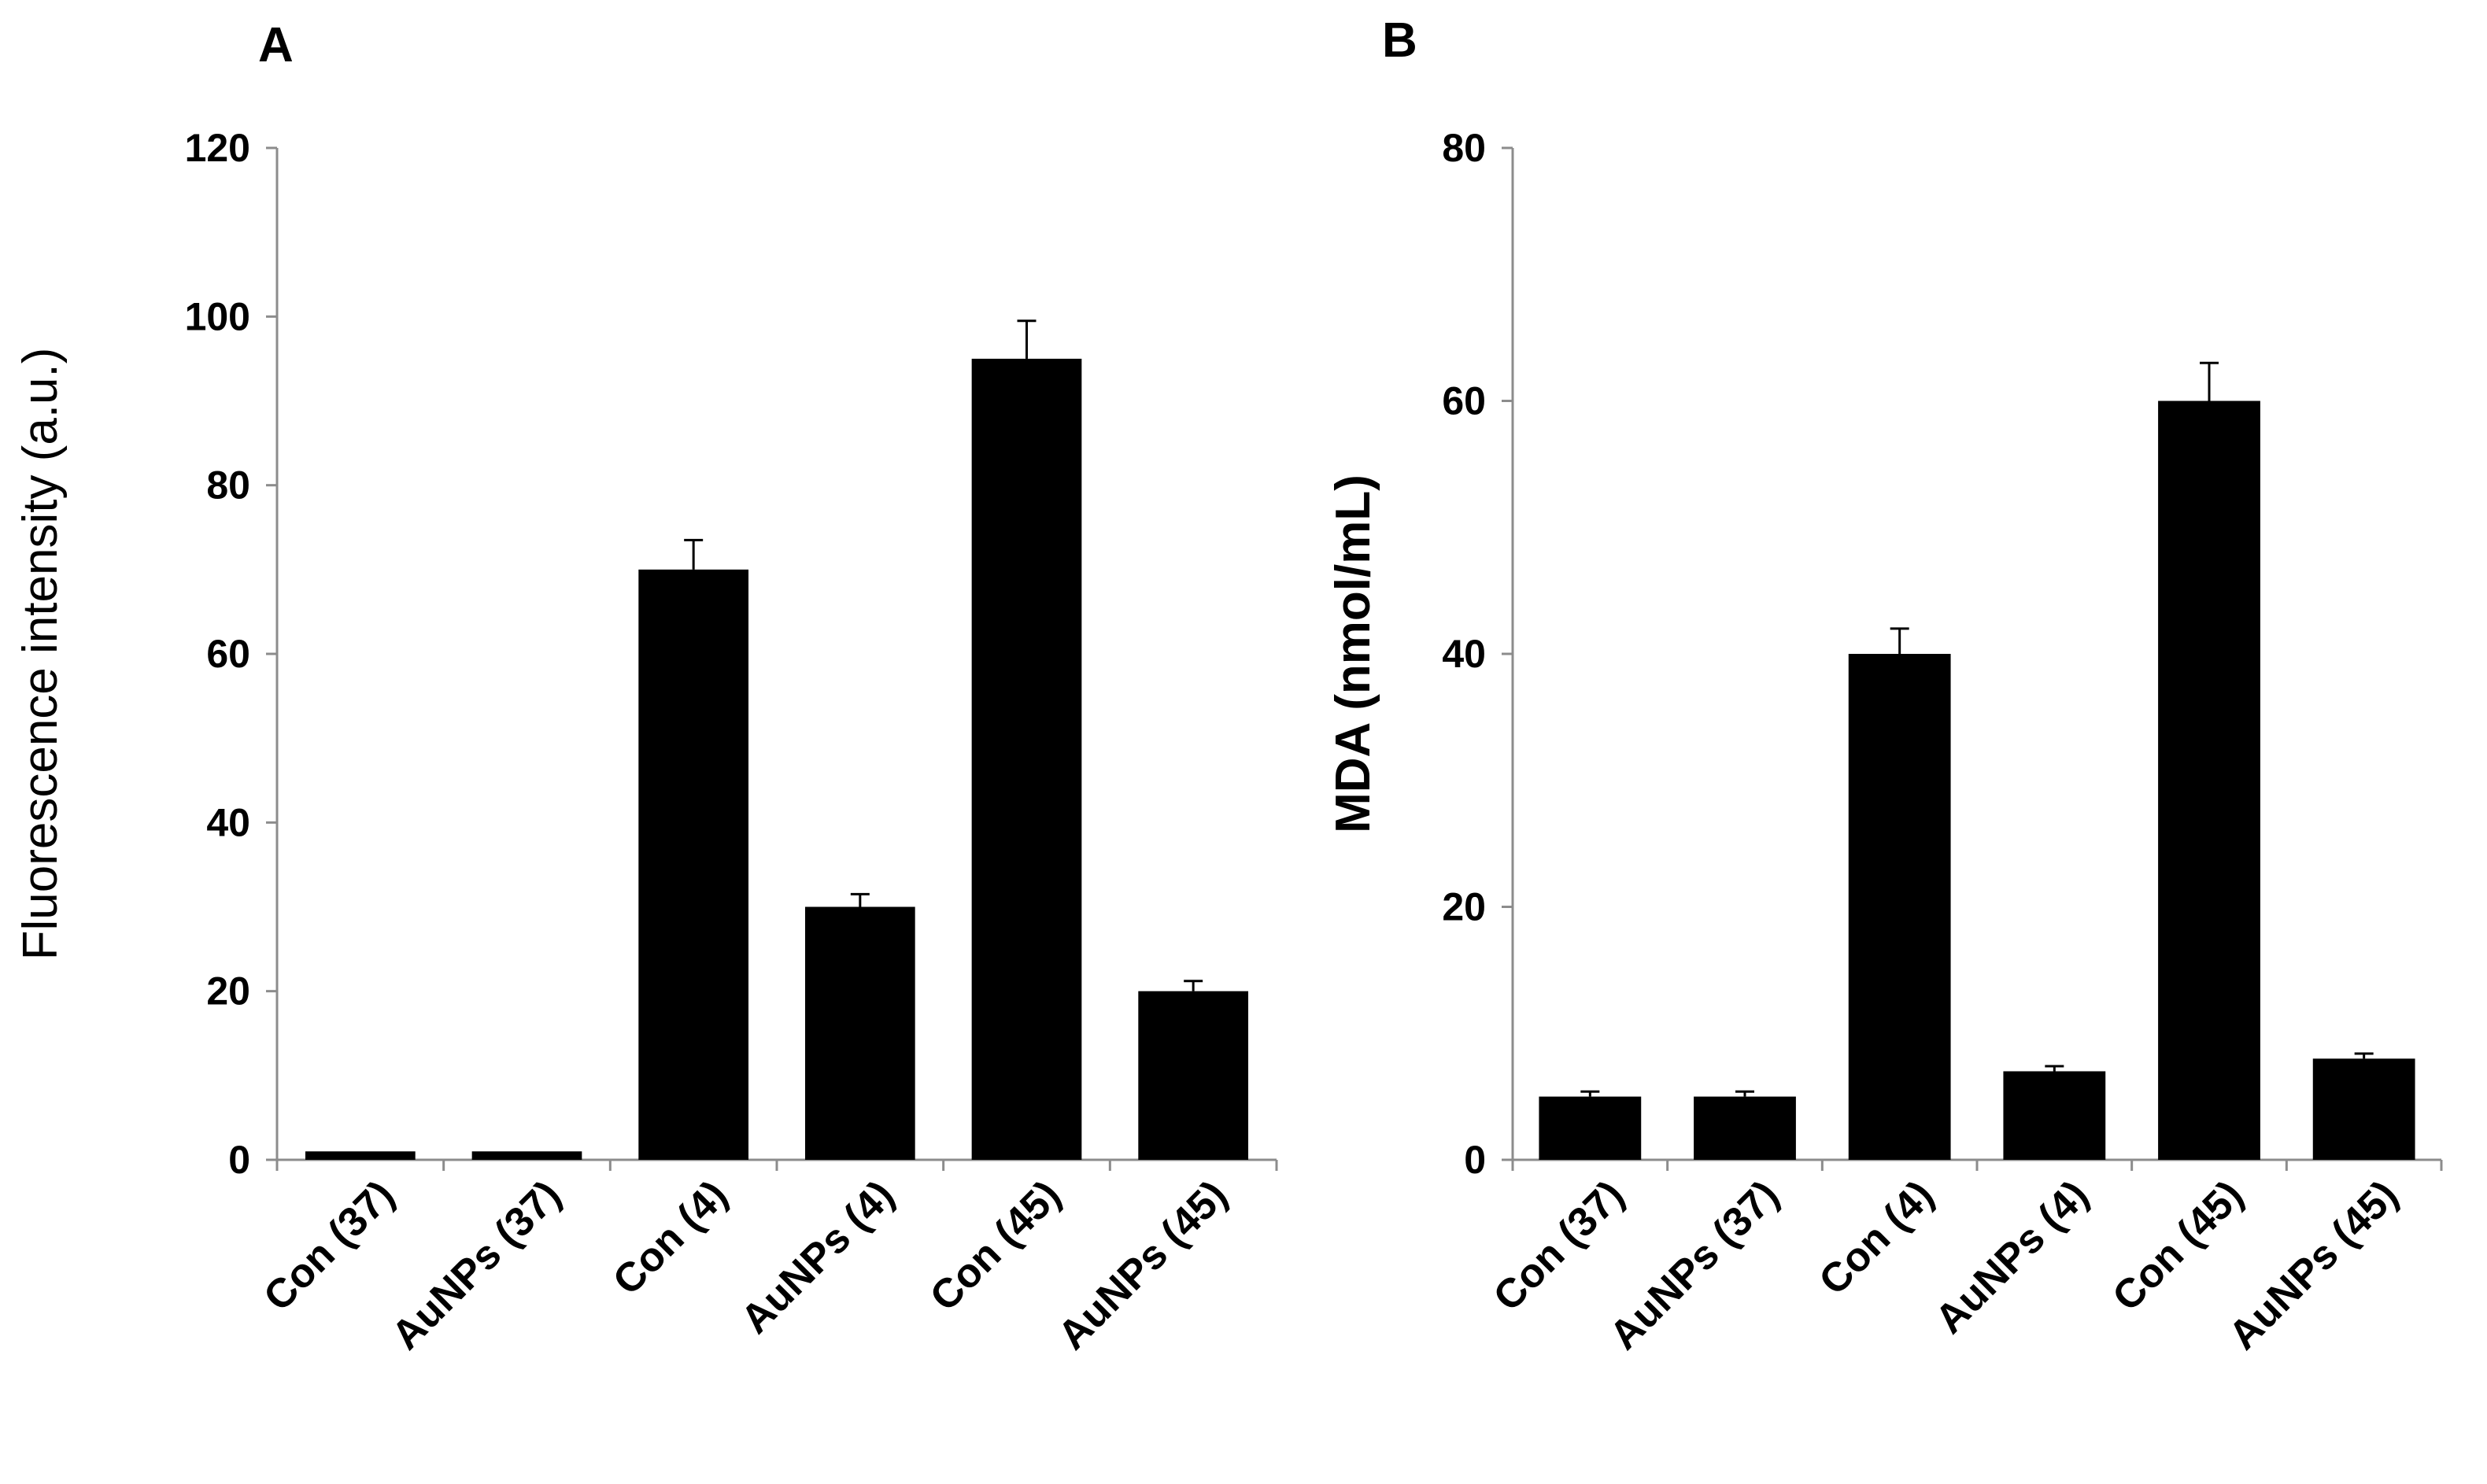  I want to click on x-tick-label-a-2: Con (4), so click(670, 1238).